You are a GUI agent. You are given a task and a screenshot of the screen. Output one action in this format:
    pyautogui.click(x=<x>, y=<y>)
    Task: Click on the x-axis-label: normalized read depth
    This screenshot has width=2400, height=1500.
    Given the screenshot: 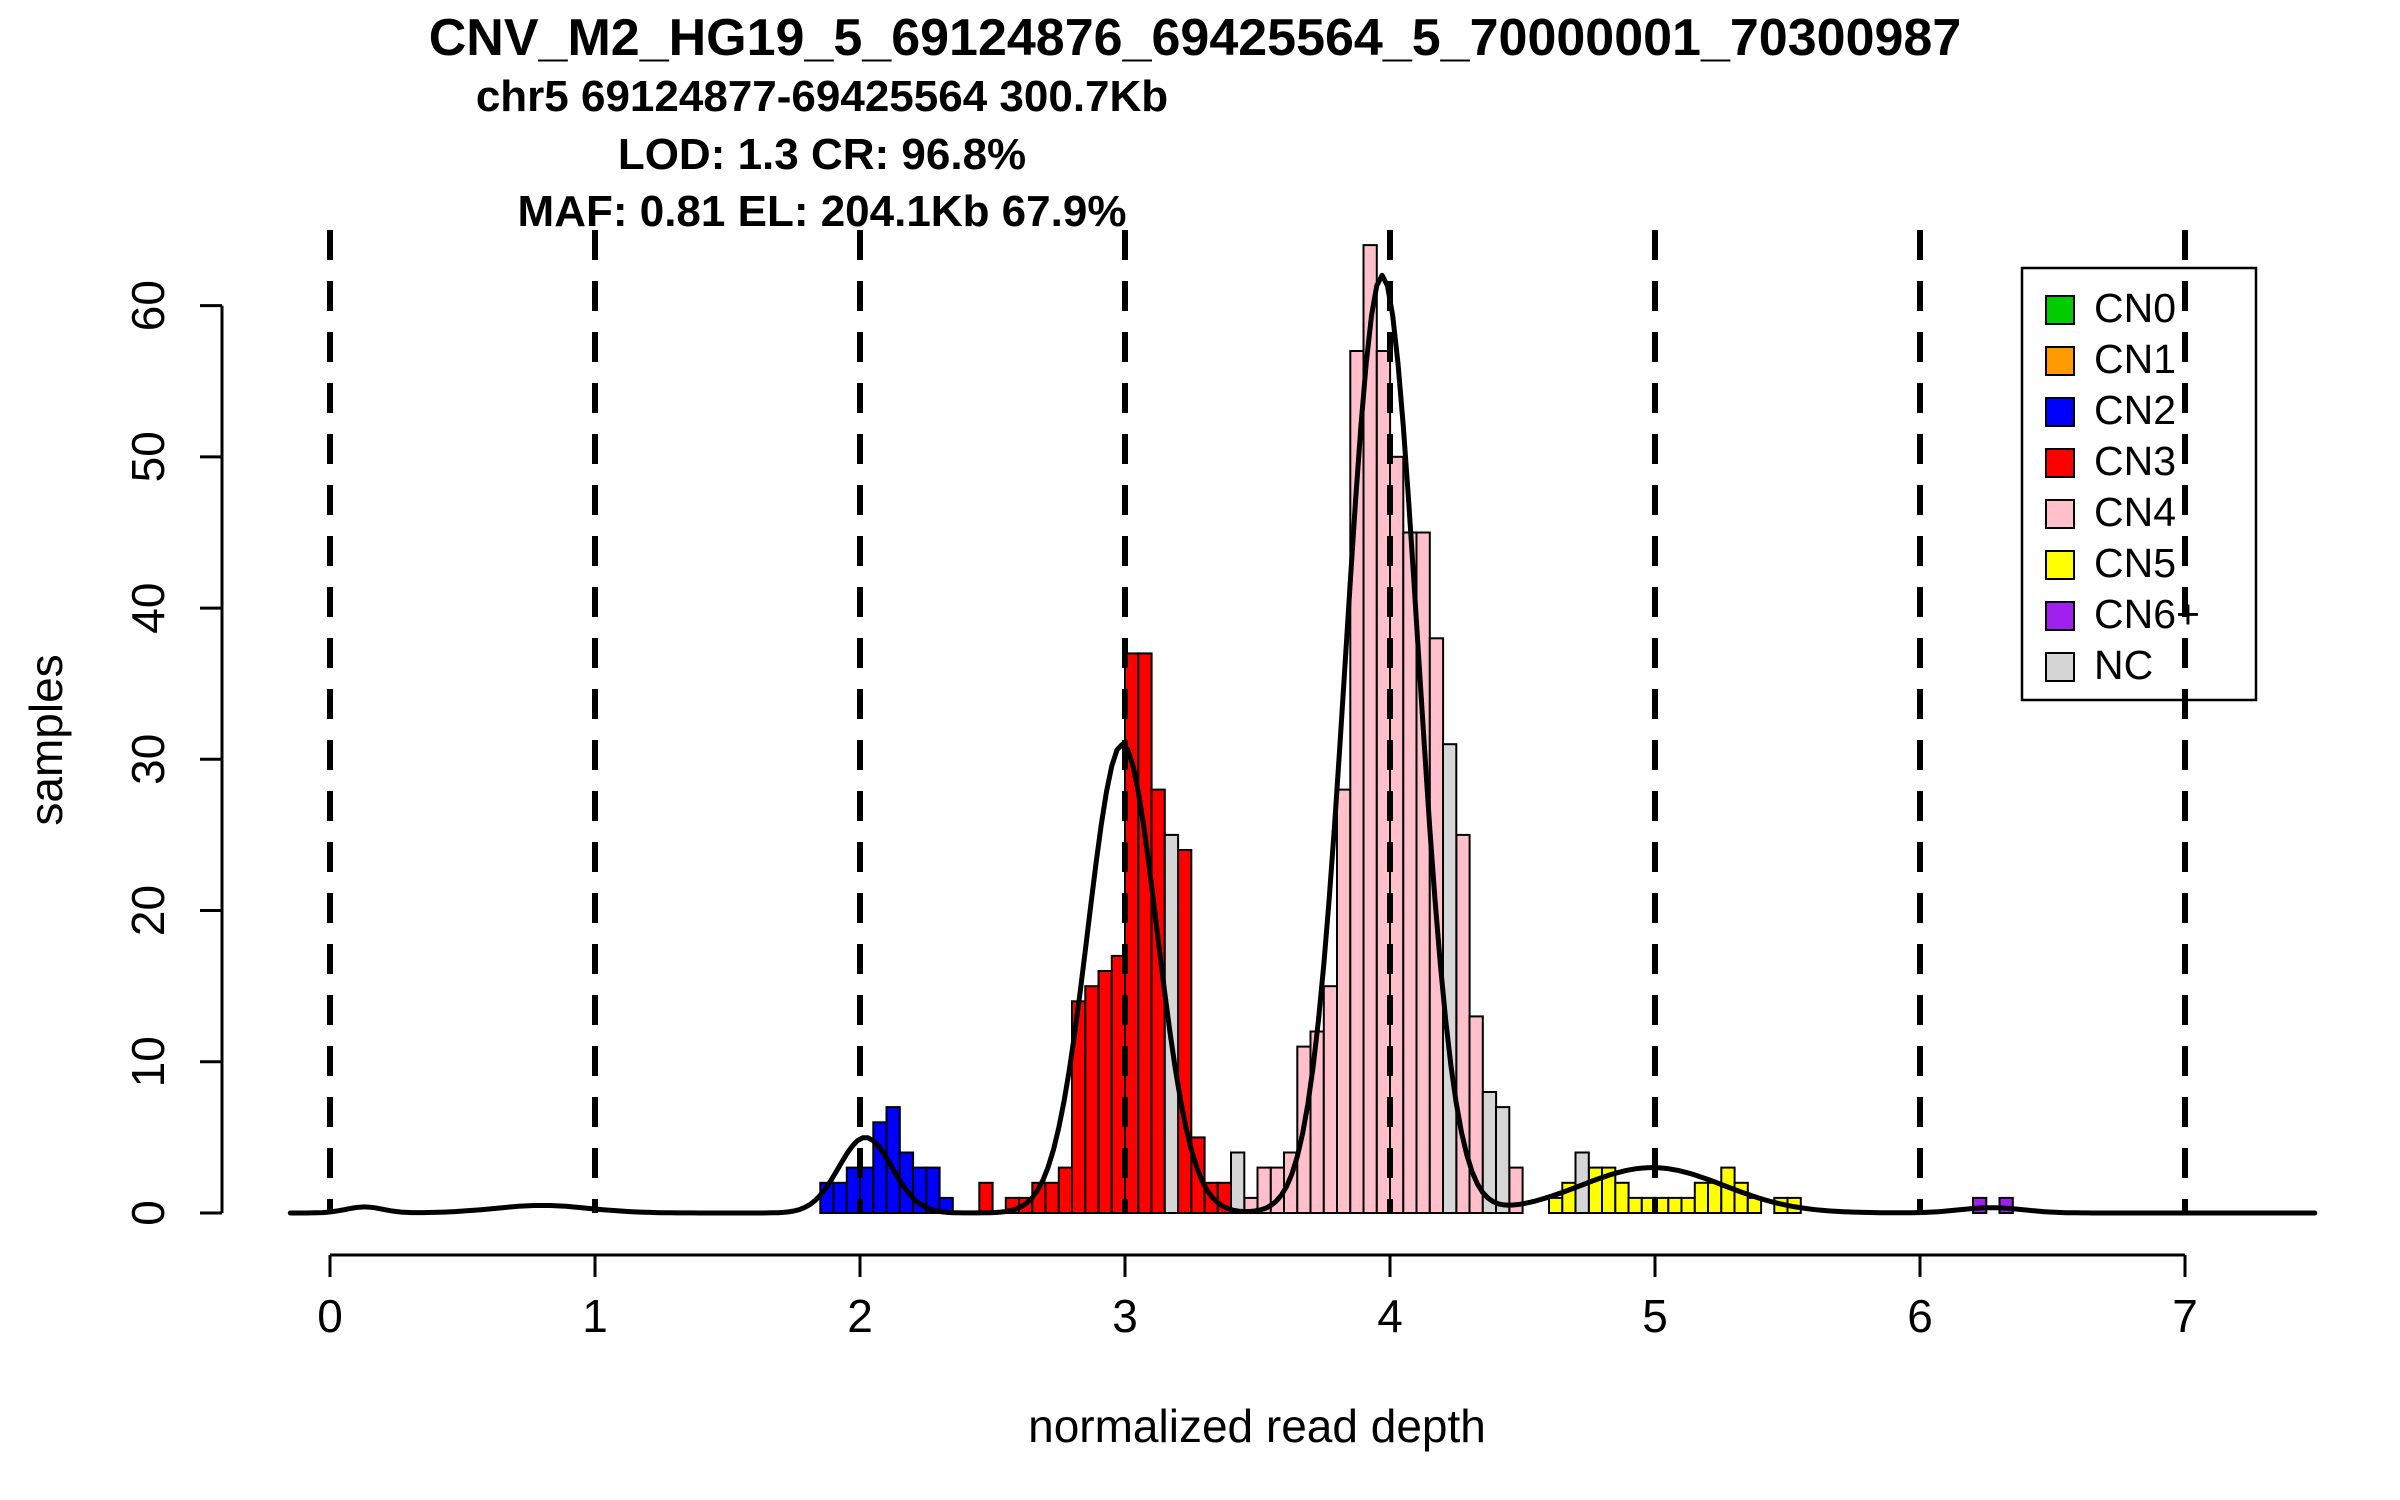 What is the action you would take?
    pyautogui.click(x=1257, y=1426)
    